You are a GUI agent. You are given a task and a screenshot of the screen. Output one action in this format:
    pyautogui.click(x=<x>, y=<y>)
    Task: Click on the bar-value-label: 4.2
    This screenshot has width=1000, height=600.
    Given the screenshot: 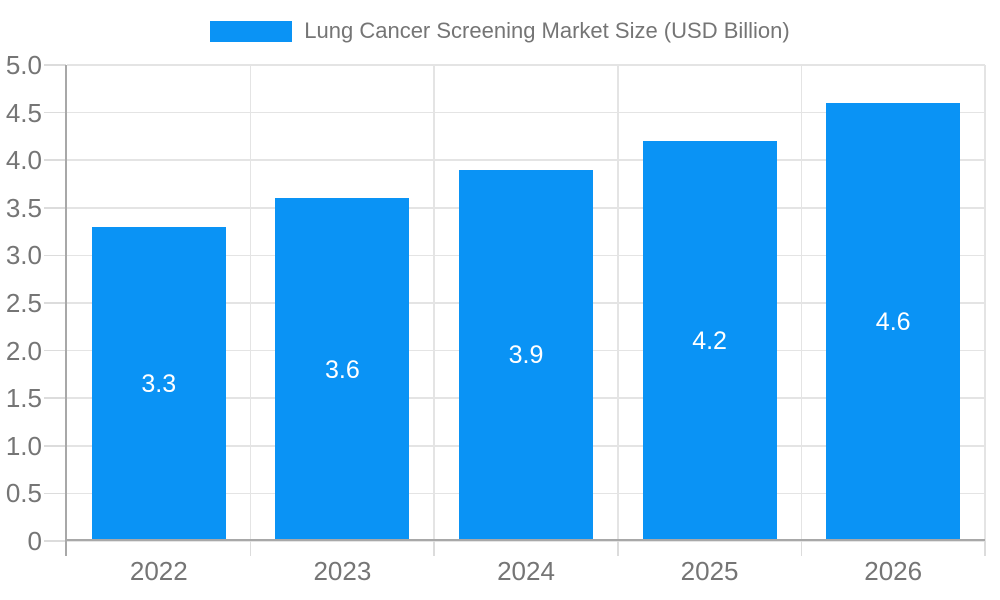 What is the action you would take?
    pyautogui.click(x=709, y=341)
    